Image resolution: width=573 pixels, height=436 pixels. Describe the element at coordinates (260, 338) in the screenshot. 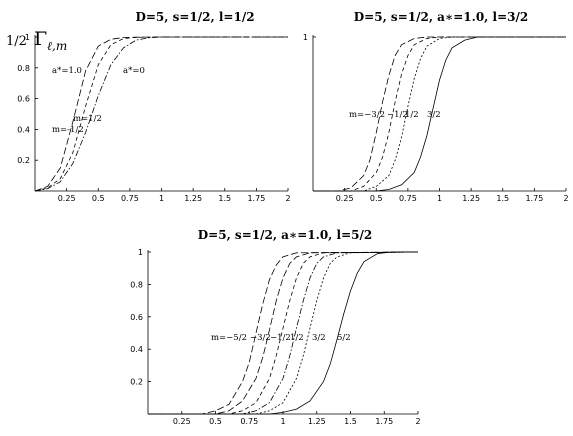

I see `curve-annotation: −3/2` at that location.